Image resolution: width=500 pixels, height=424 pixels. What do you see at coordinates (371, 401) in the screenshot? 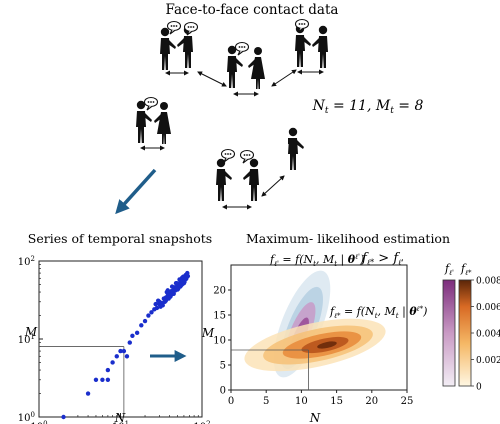
I see `density-xtick-label: 20` at bounding box center [371, 401].